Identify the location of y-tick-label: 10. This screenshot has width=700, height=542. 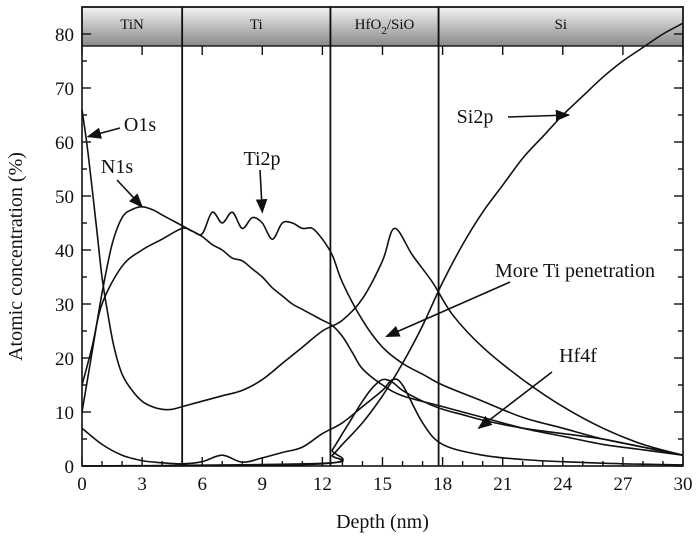
(64, 413).